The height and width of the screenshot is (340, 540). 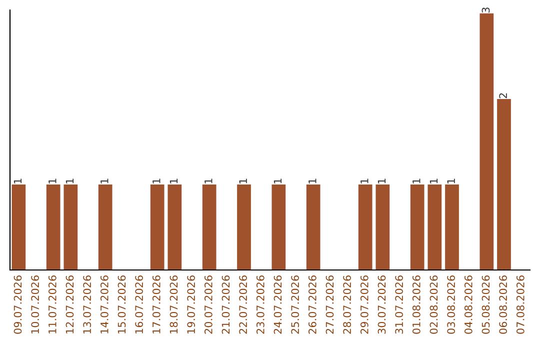 I want to click on x-tick-label: 16.07.2026, so click(x=139, y=305).